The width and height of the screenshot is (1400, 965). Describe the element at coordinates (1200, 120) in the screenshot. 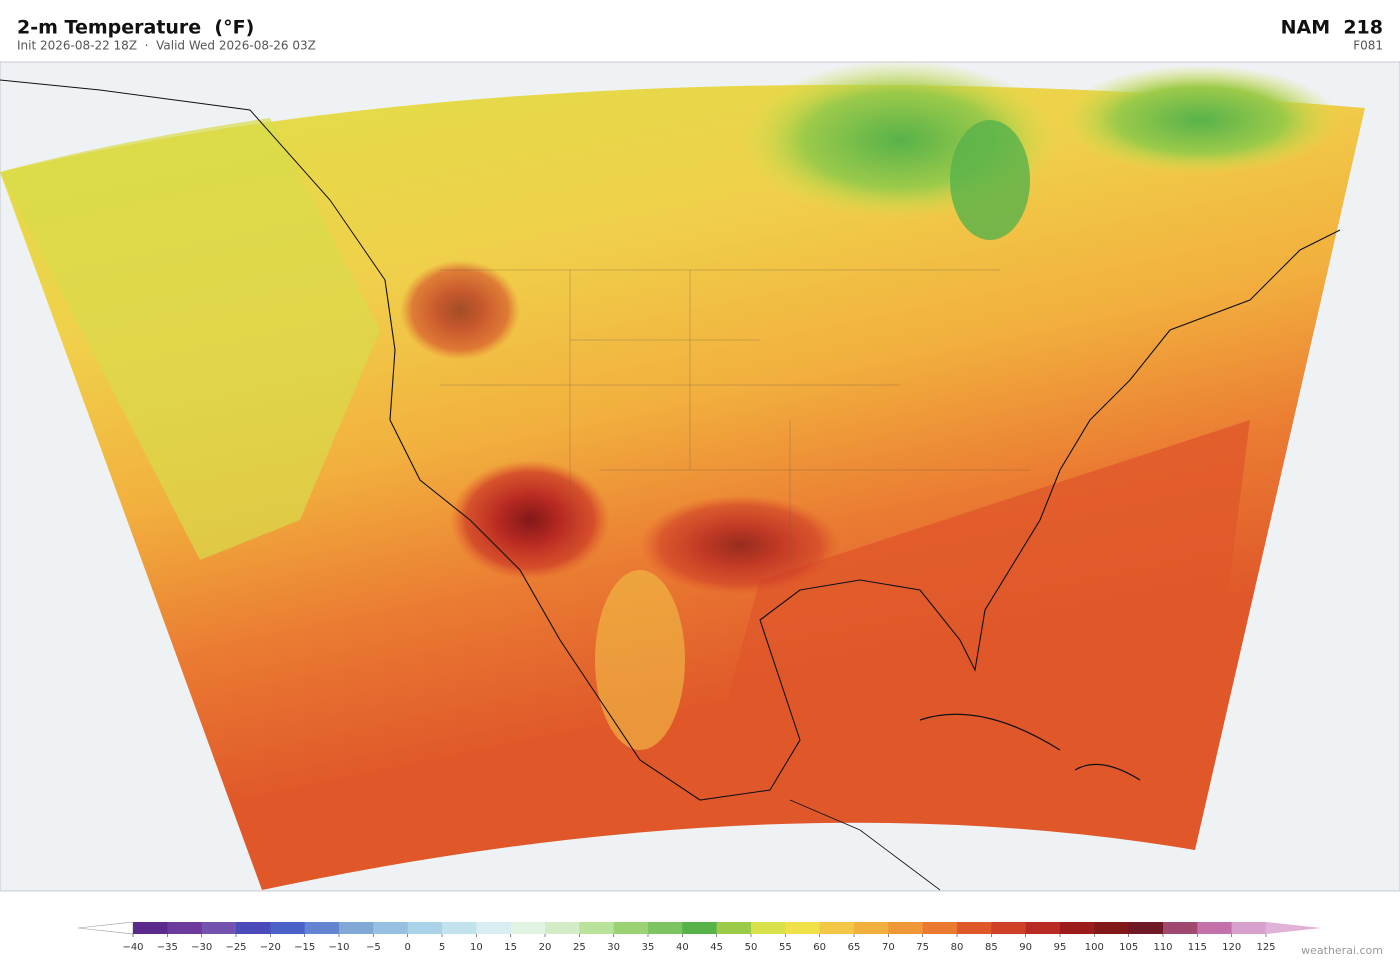

I see `quebec-cool` at that location.